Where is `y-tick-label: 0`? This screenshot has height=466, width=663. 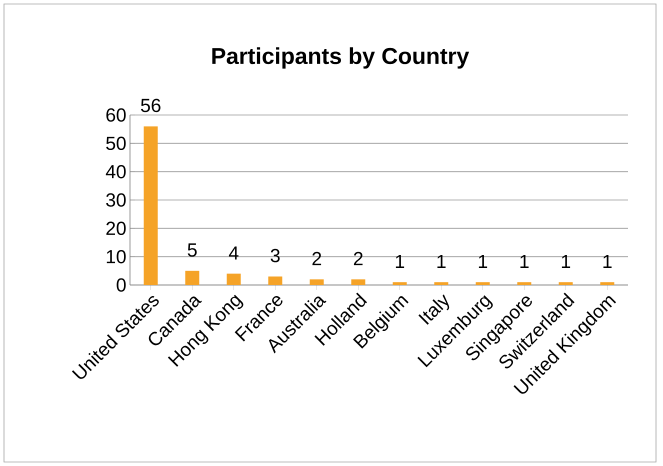 y-tick-label: 0 is located at coordinates (121, 285).